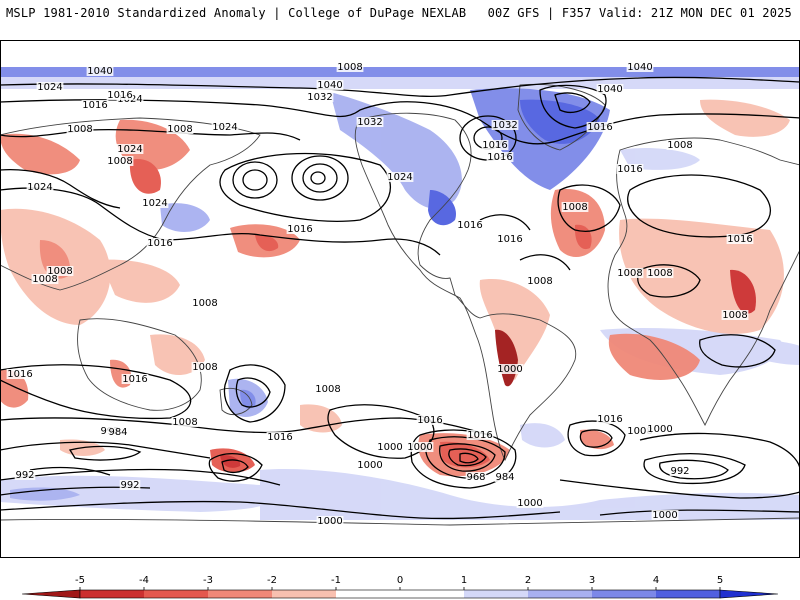 The width and height of the screenshot is (800, 600). I want to click on colorbar-tick-label: 5, so click(720, 580).